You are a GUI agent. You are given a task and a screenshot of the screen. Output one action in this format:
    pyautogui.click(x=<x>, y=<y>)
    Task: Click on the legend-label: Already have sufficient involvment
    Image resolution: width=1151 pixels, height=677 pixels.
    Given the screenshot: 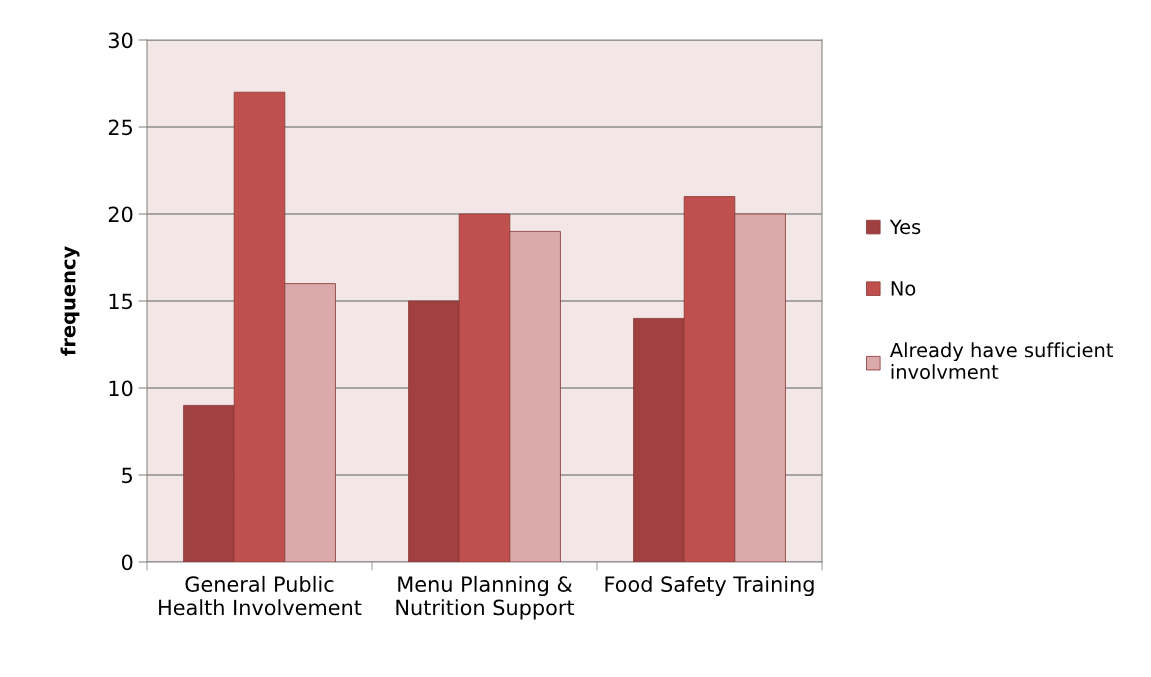 What is the action you would take?
    pyautogui.click(x=1001, y=361)
    